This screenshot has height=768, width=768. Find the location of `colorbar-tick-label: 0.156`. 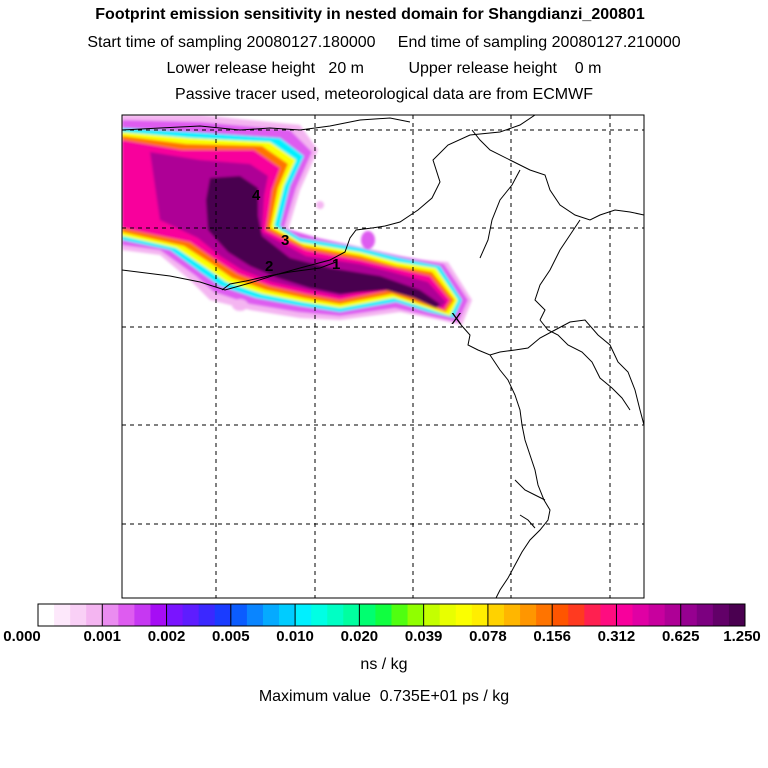

colorbar-tick-label: 0.156 is located at coordinates (552, 636).